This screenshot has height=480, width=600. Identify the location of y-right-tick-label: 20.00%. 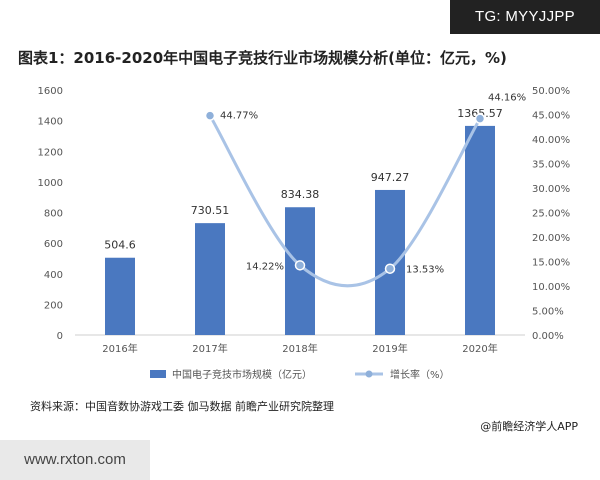
(551, 238).